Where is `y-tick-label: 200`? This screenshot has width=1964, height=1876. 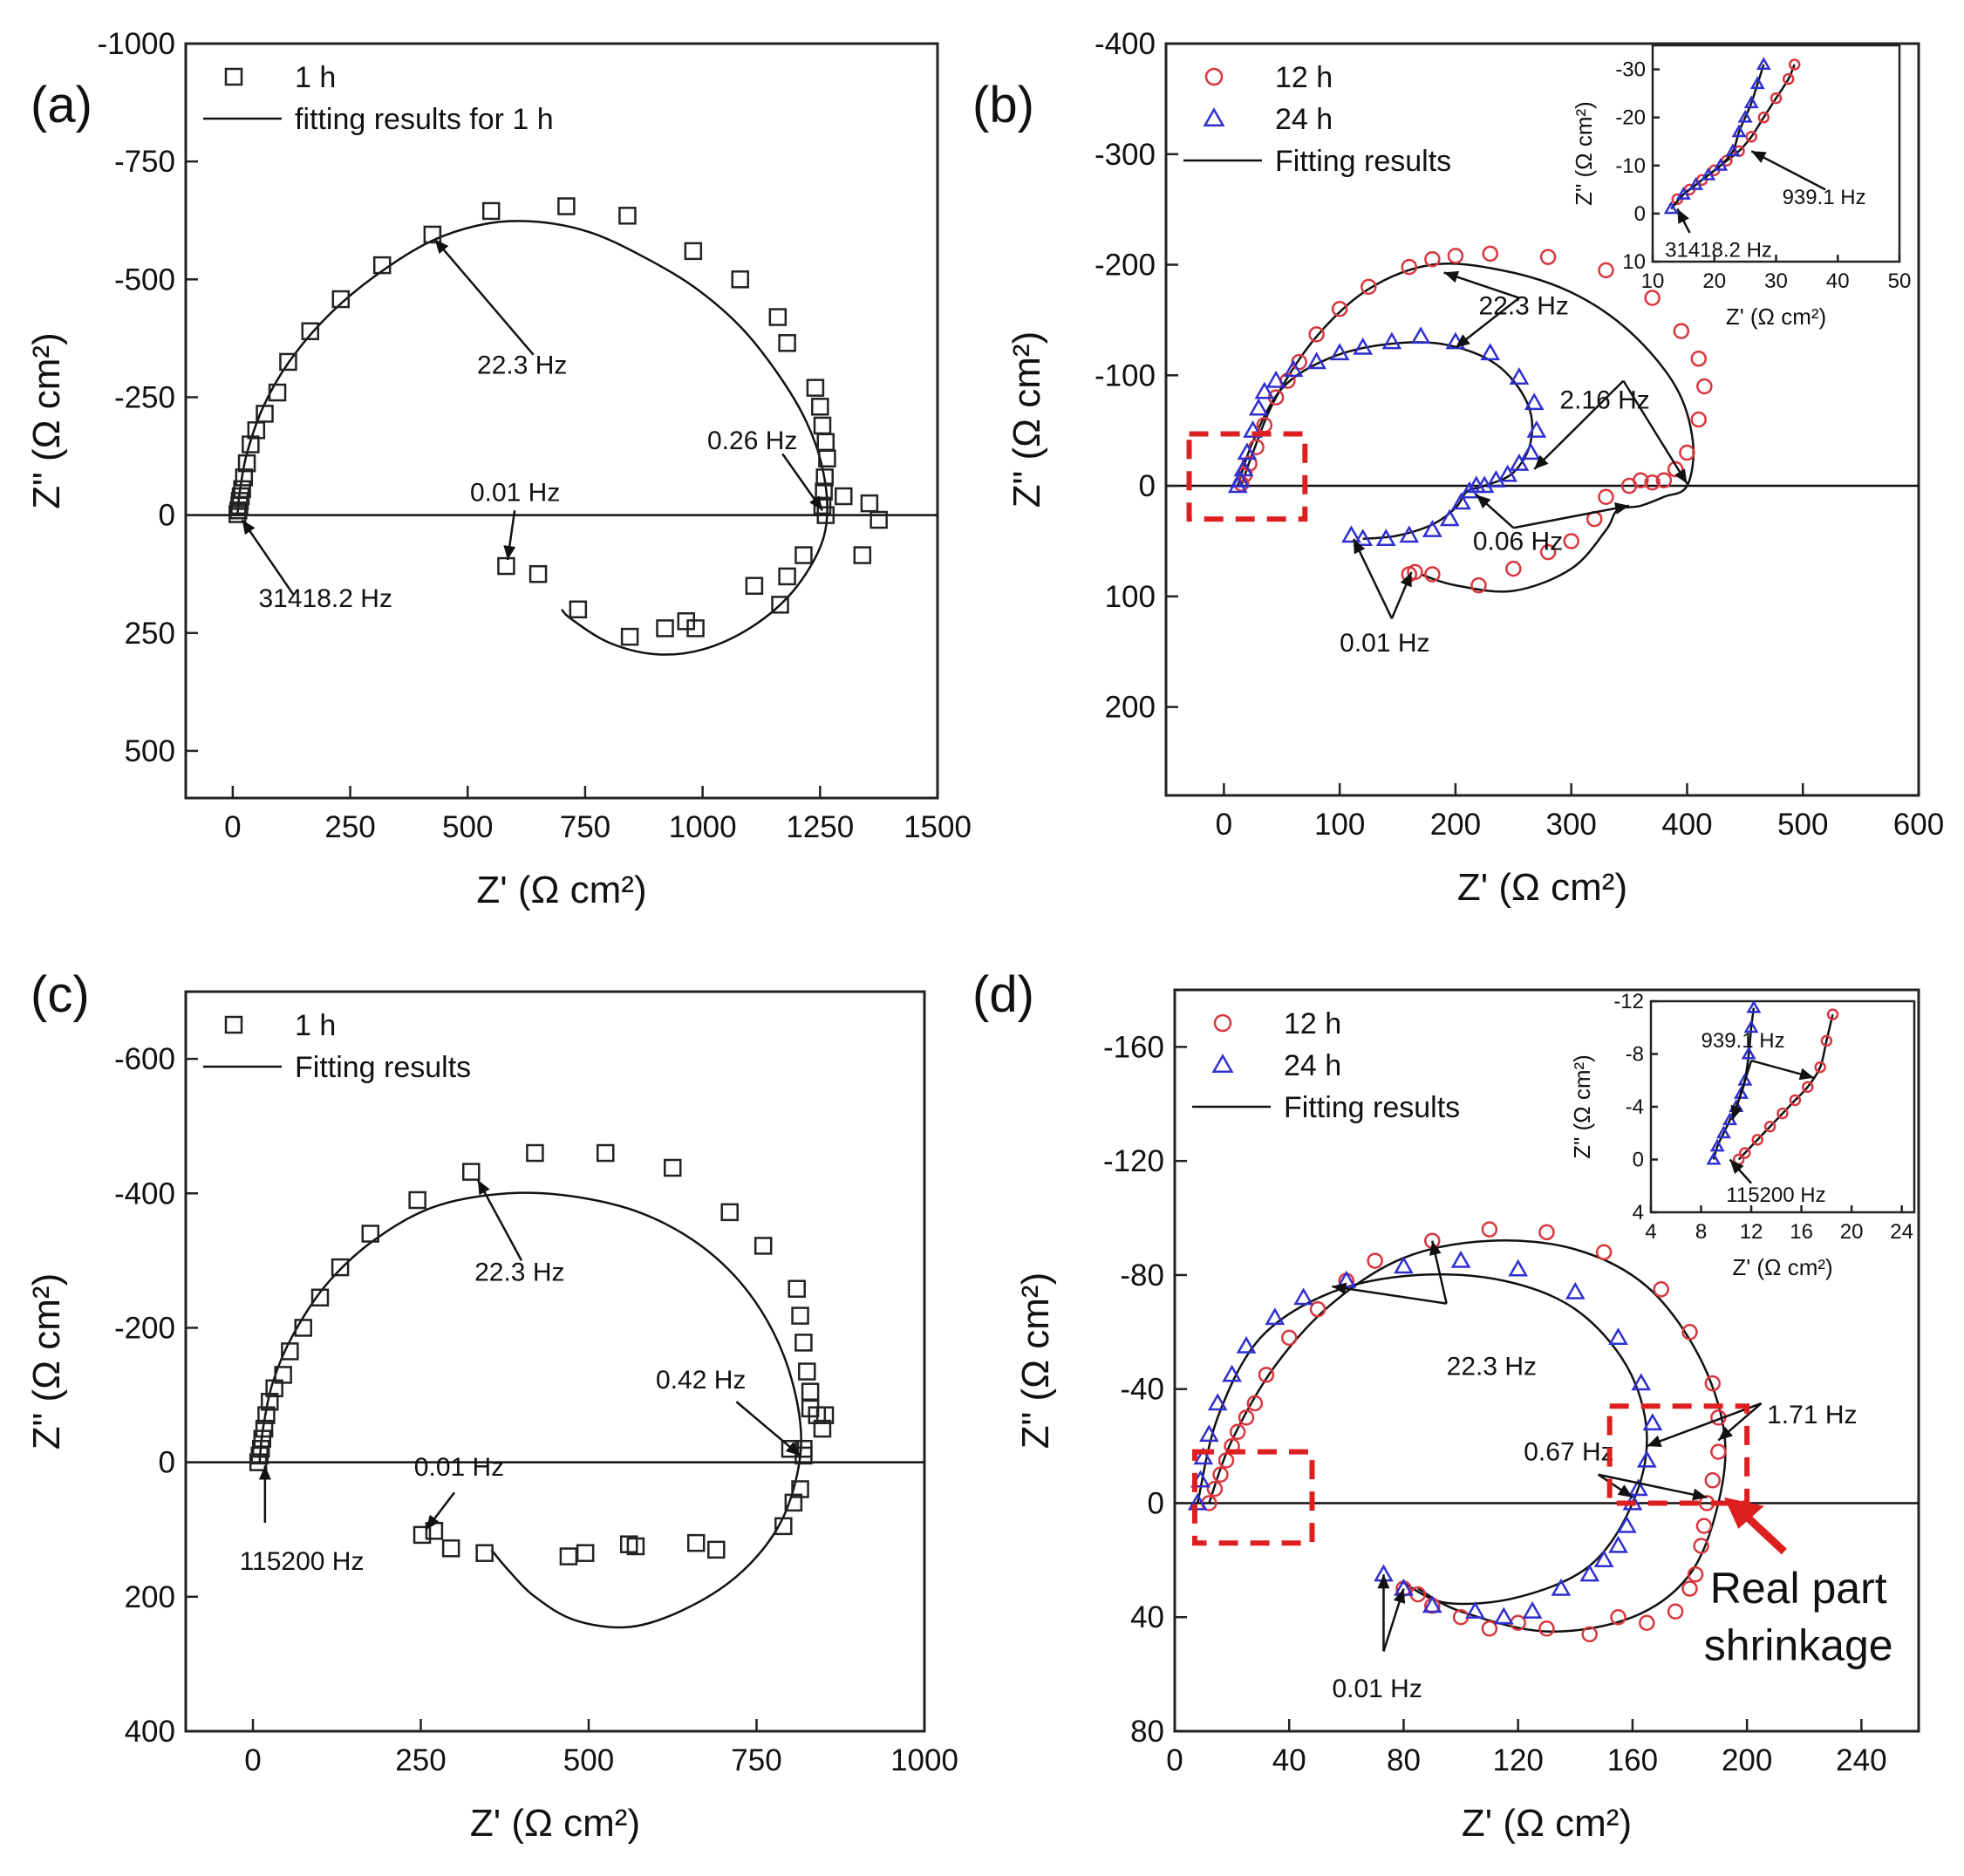 y-tick-label: 200 is located at coordinates (150, 1597).